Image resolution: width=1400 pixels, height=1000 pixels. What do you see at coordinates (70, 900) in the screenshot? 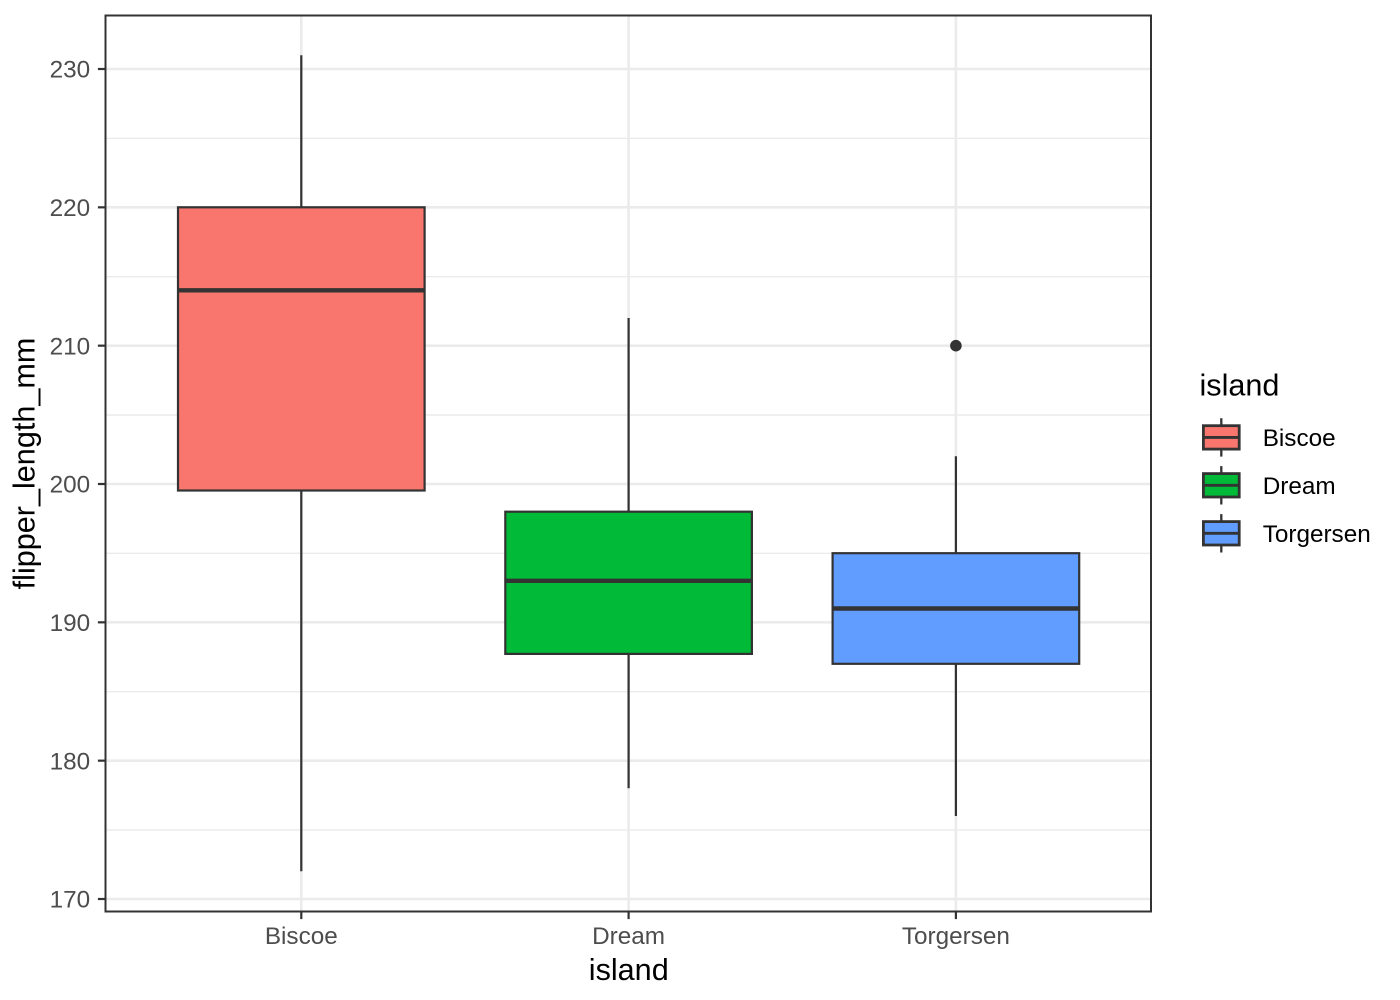
I see `svg-text: 170` at bounding box center [70, 900].